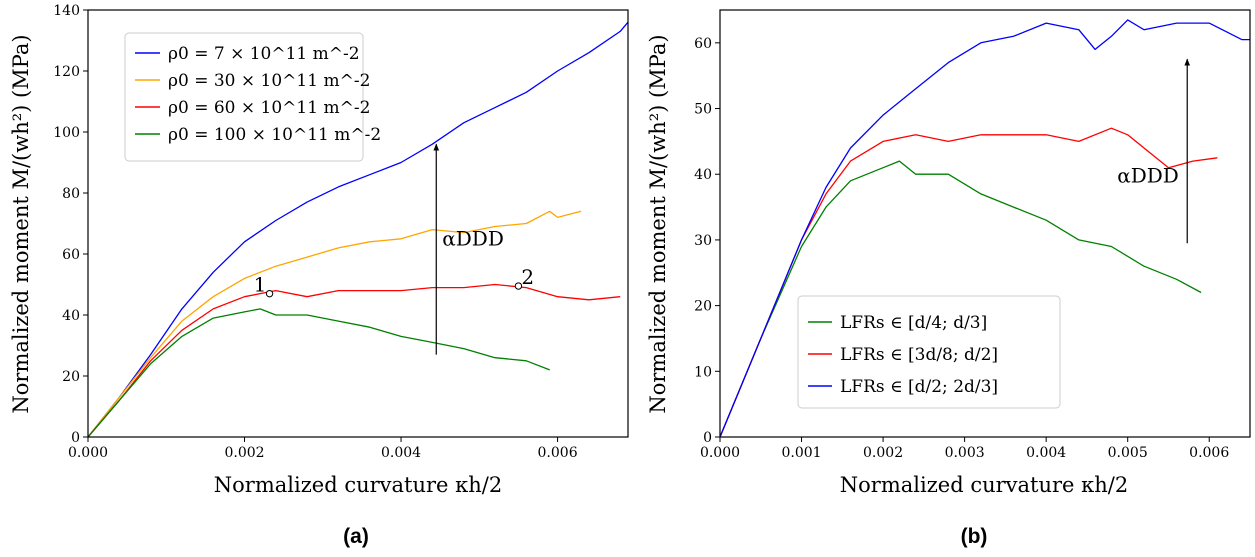 Image resolution: width=1255 pixels, height=557 pixels. Describe the element at coordinates (1046, 453) in the screenshot. I see `chart-b-xtick-label-4: 0.004` at that location.